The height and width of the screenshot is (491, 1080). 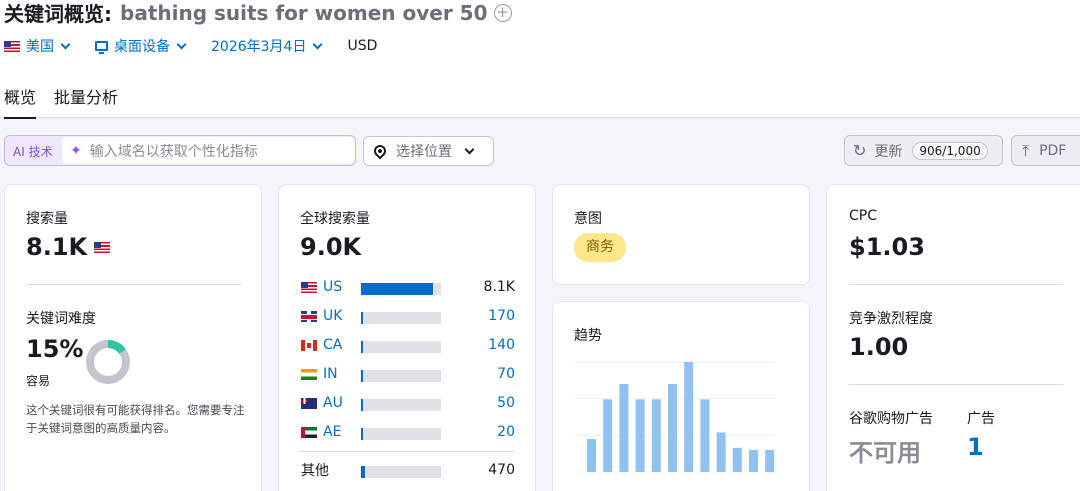 I want to click on currency-label: USD, so click(x=362, y=46).